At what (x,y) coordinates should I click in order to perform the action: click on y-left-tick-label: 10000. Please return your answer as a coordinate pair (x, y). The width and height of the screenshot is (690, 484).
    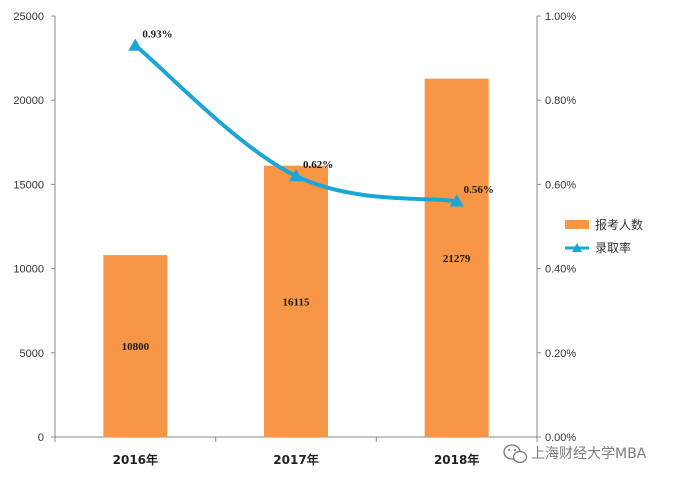
    Looking at the image, I should click on (28, 270).